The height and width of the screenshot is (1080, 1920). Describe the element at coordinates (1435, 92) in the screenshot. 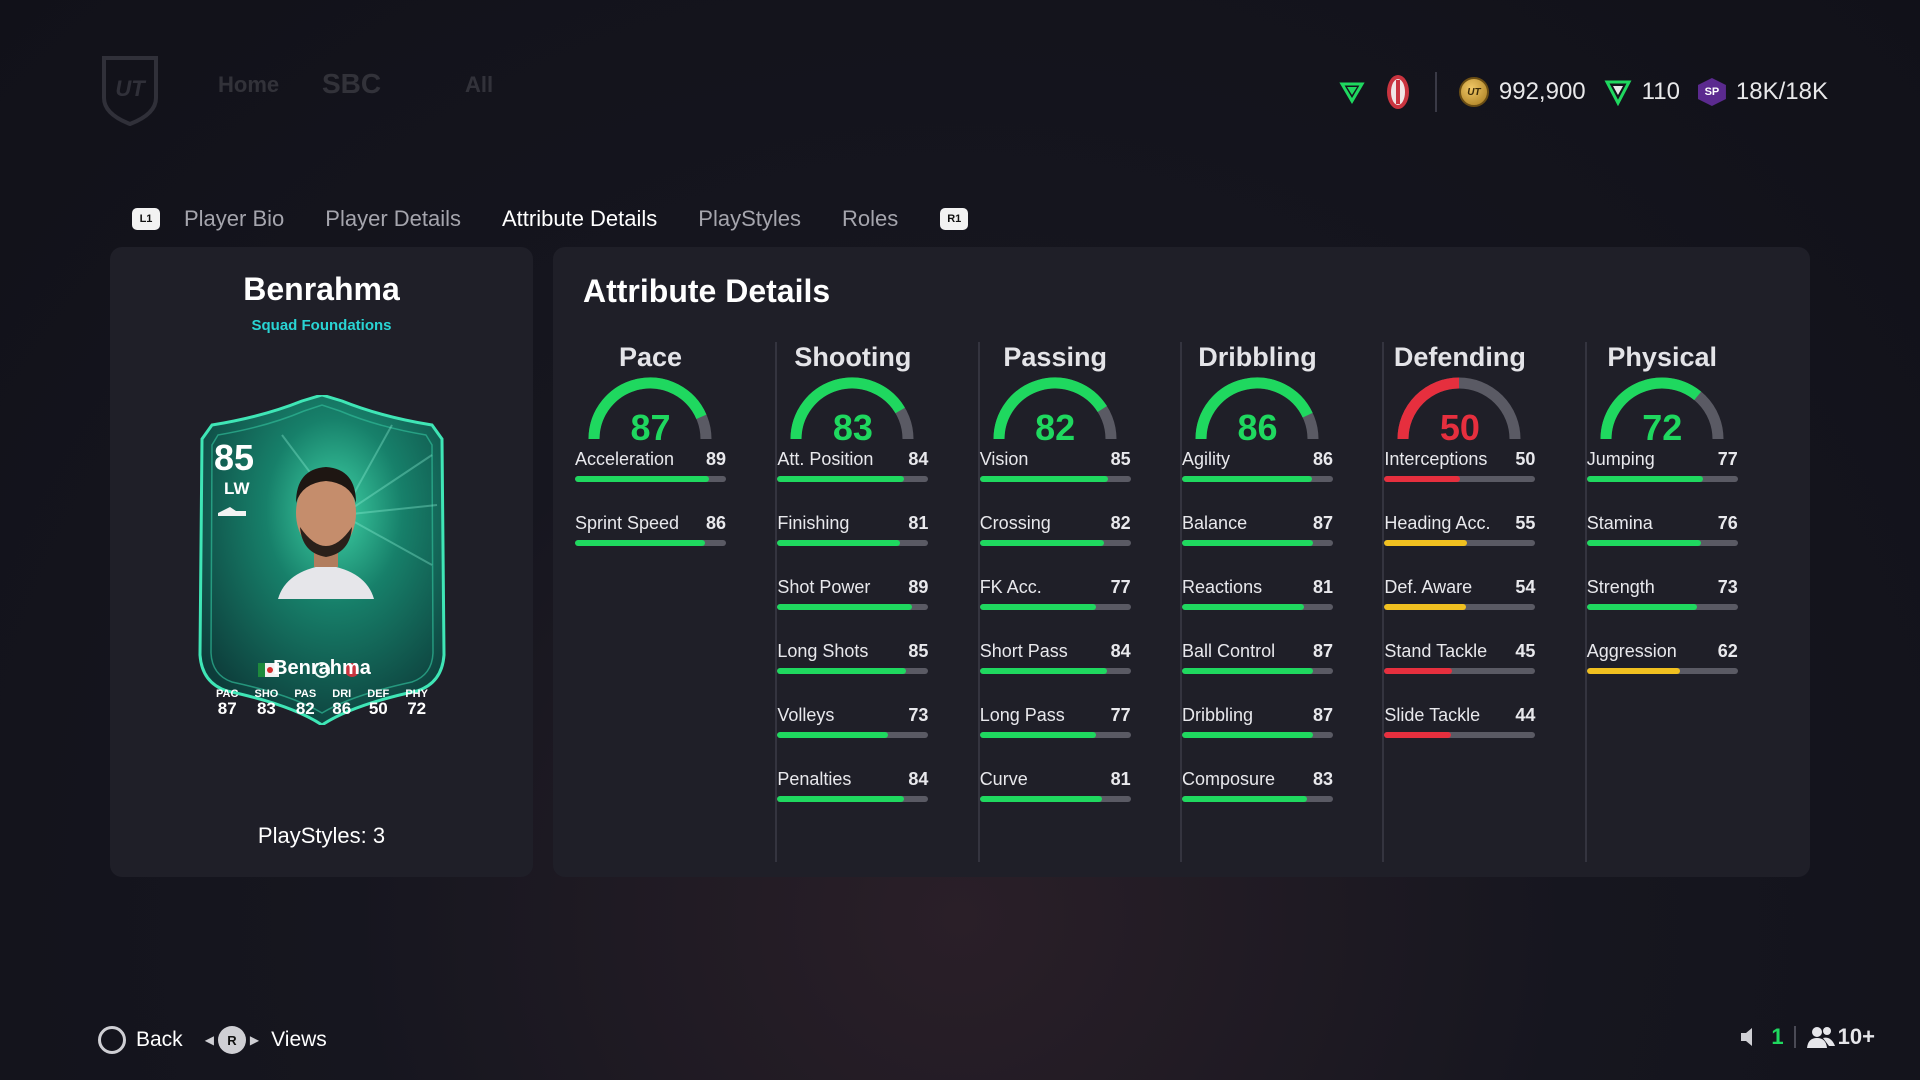

I see `hud-divider` at that location.